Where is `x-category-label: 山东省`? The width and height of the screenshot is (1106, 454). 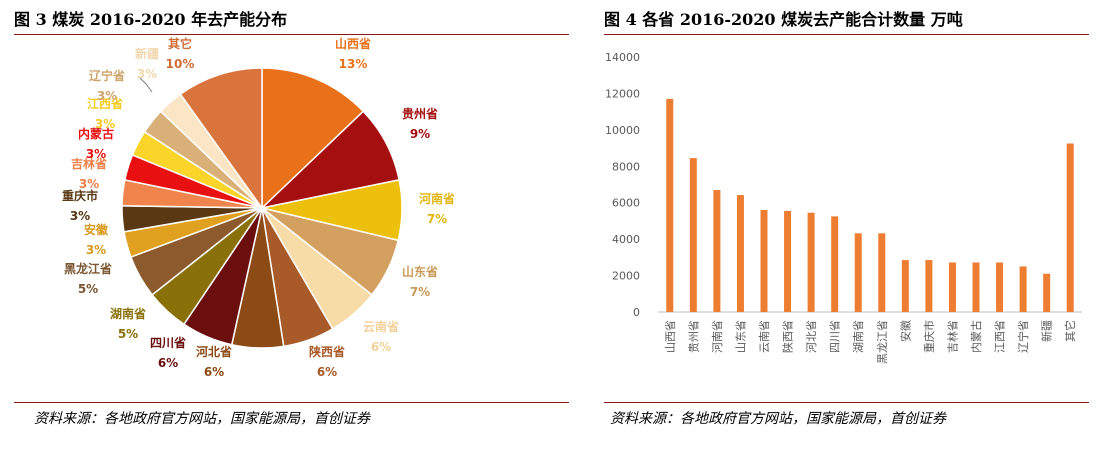 x-category-label: 山东省 is located at coordinates (740, 336).